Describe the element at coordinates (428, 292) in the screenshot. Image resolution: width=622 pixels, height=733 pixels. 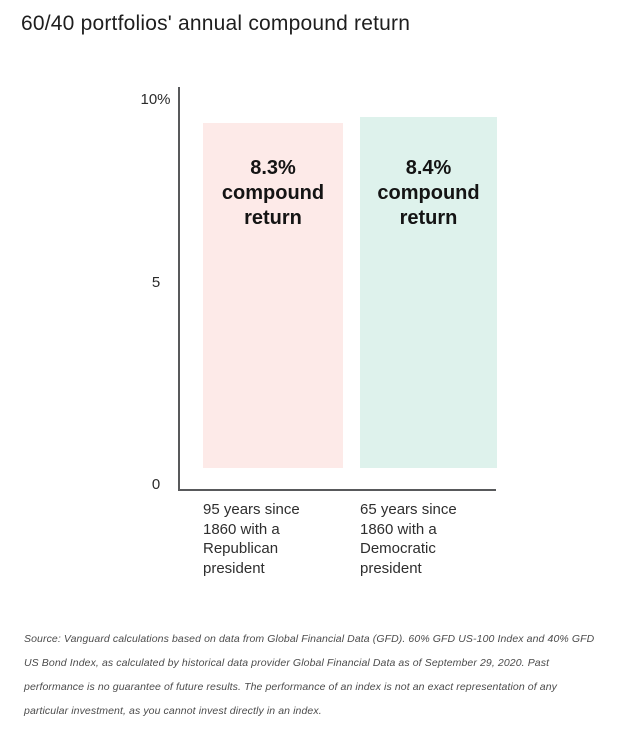
I see `bar-democratic` at that location.